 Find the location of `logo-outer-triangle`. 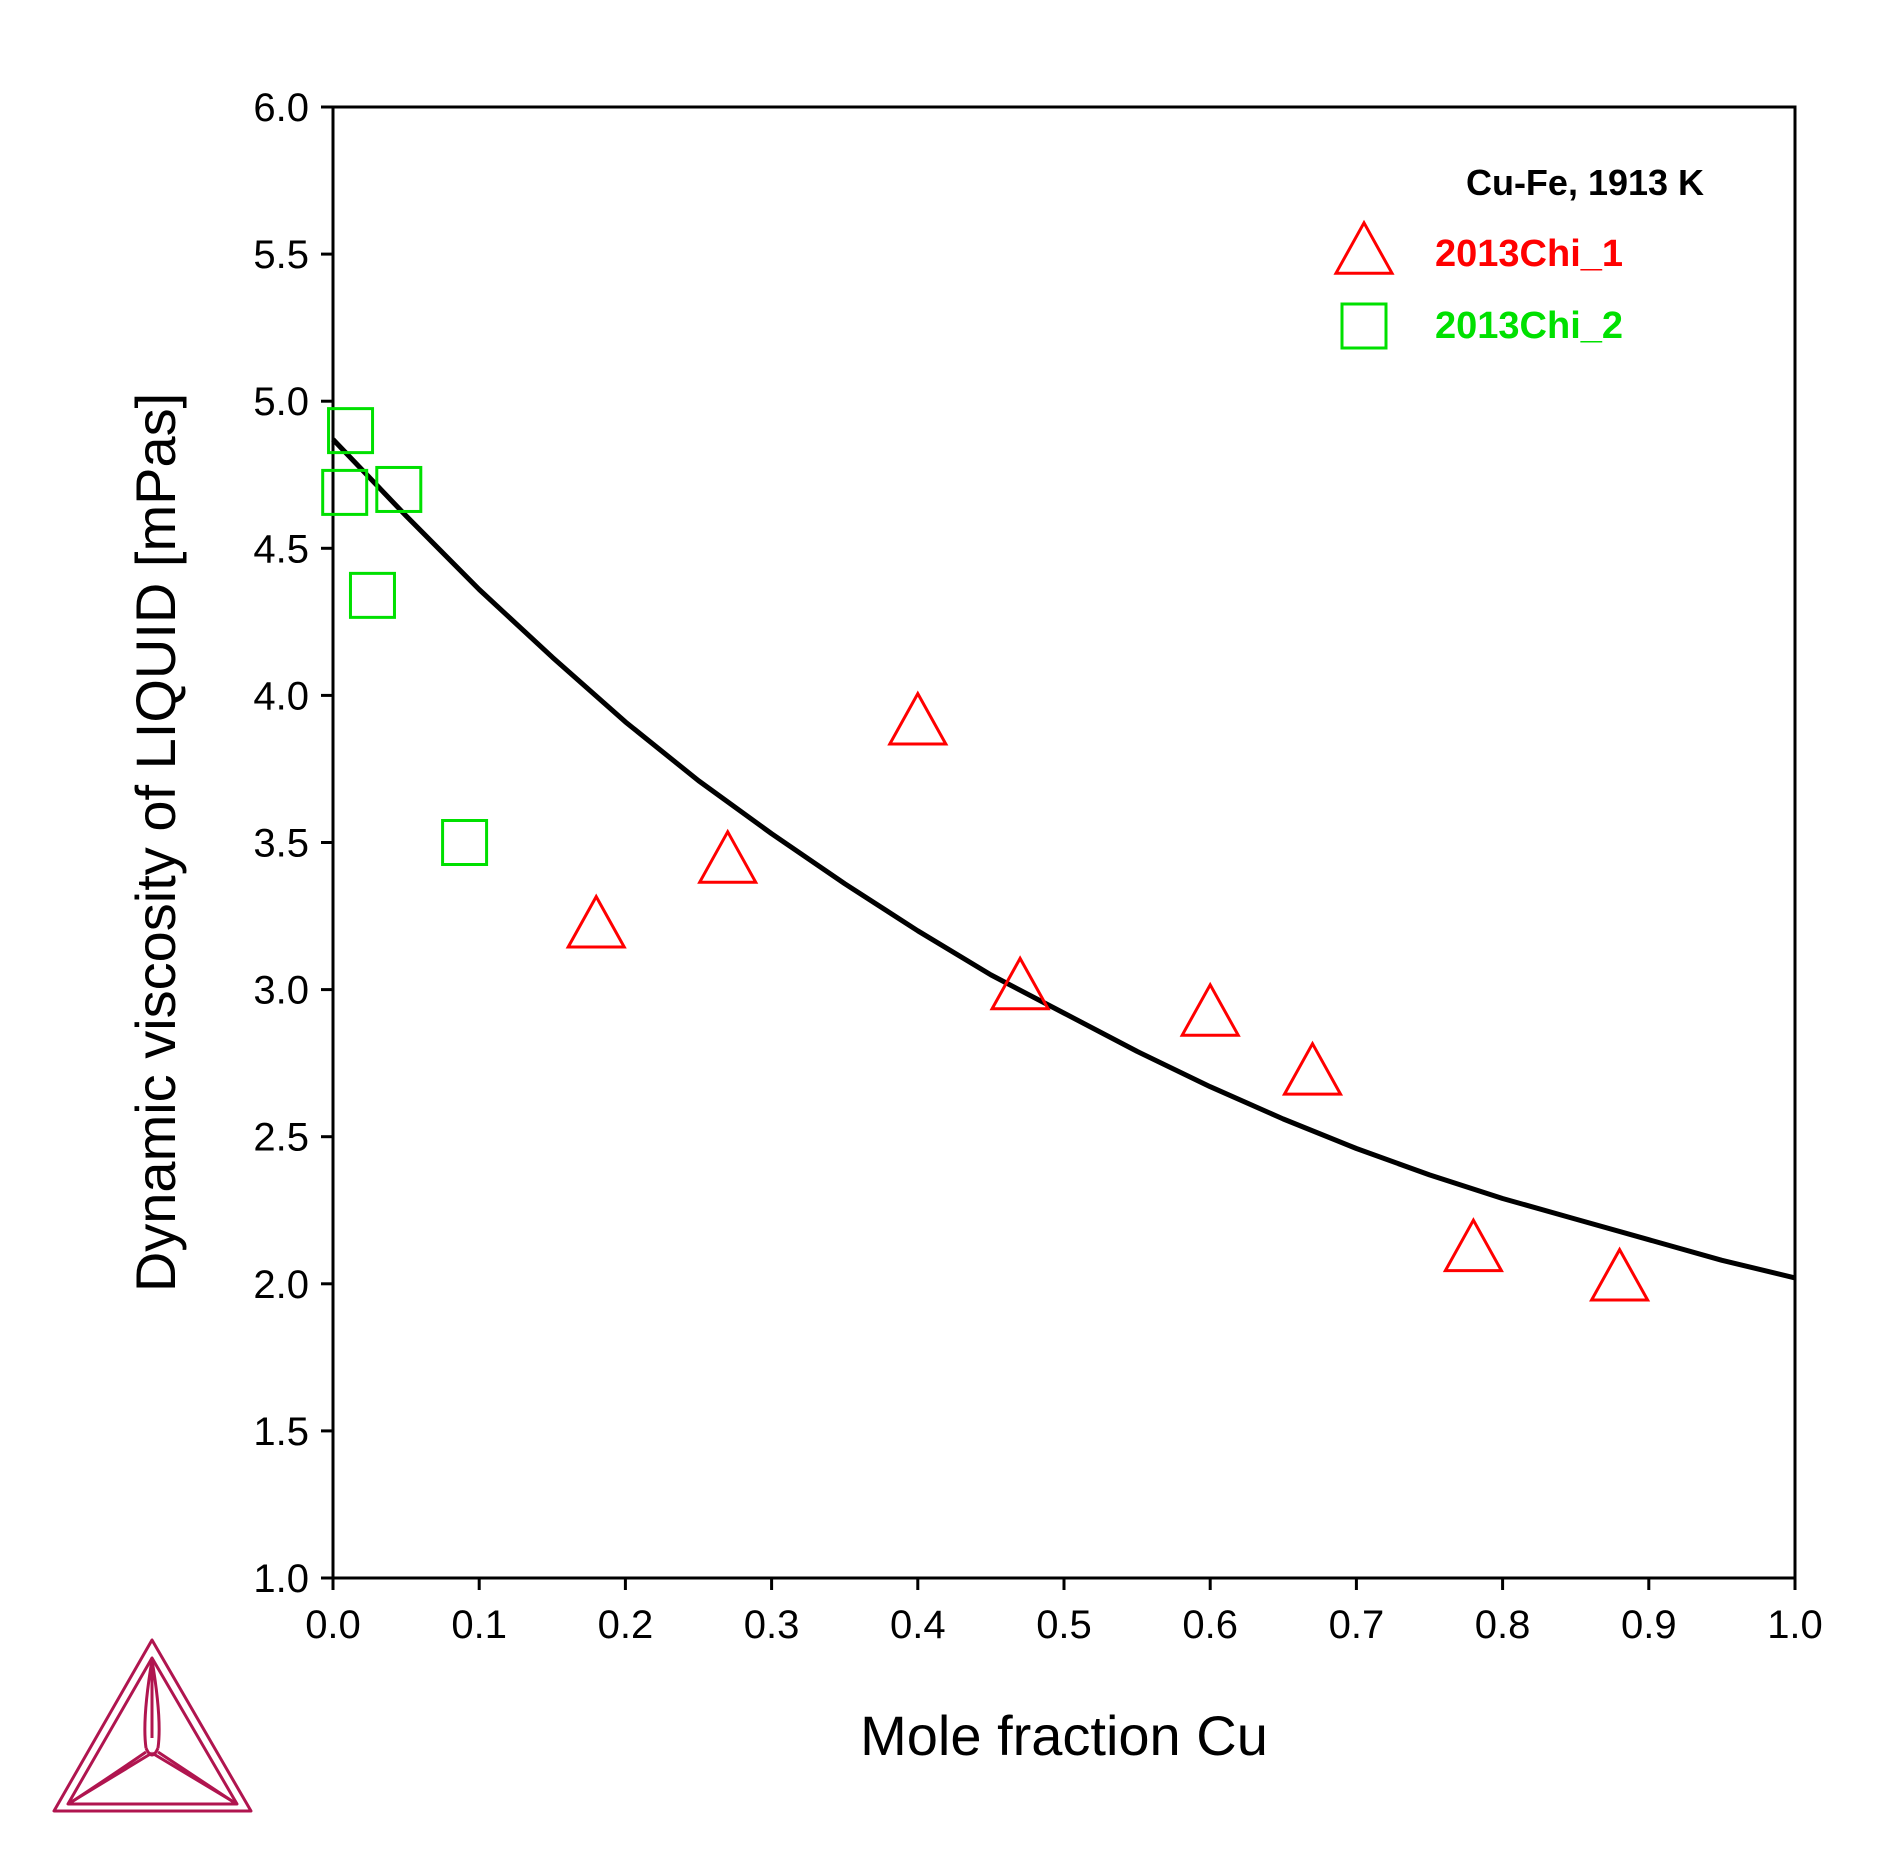

logo-outer-triangle is located at coordinates (152, 1725).